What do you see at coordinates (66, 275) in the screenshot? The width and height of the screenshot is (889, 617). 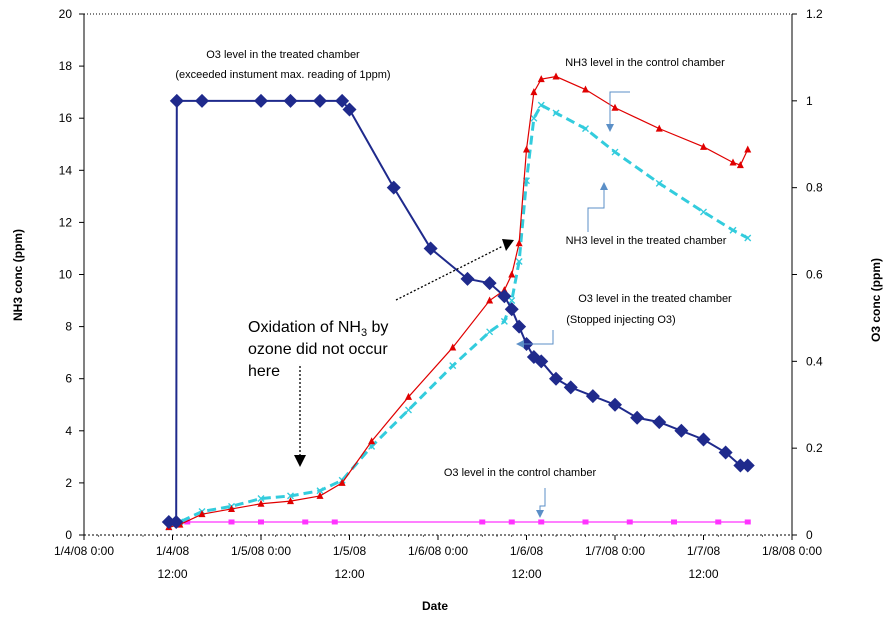 I see `y-left-tick-label: 10` at bounding box center [66, 275].